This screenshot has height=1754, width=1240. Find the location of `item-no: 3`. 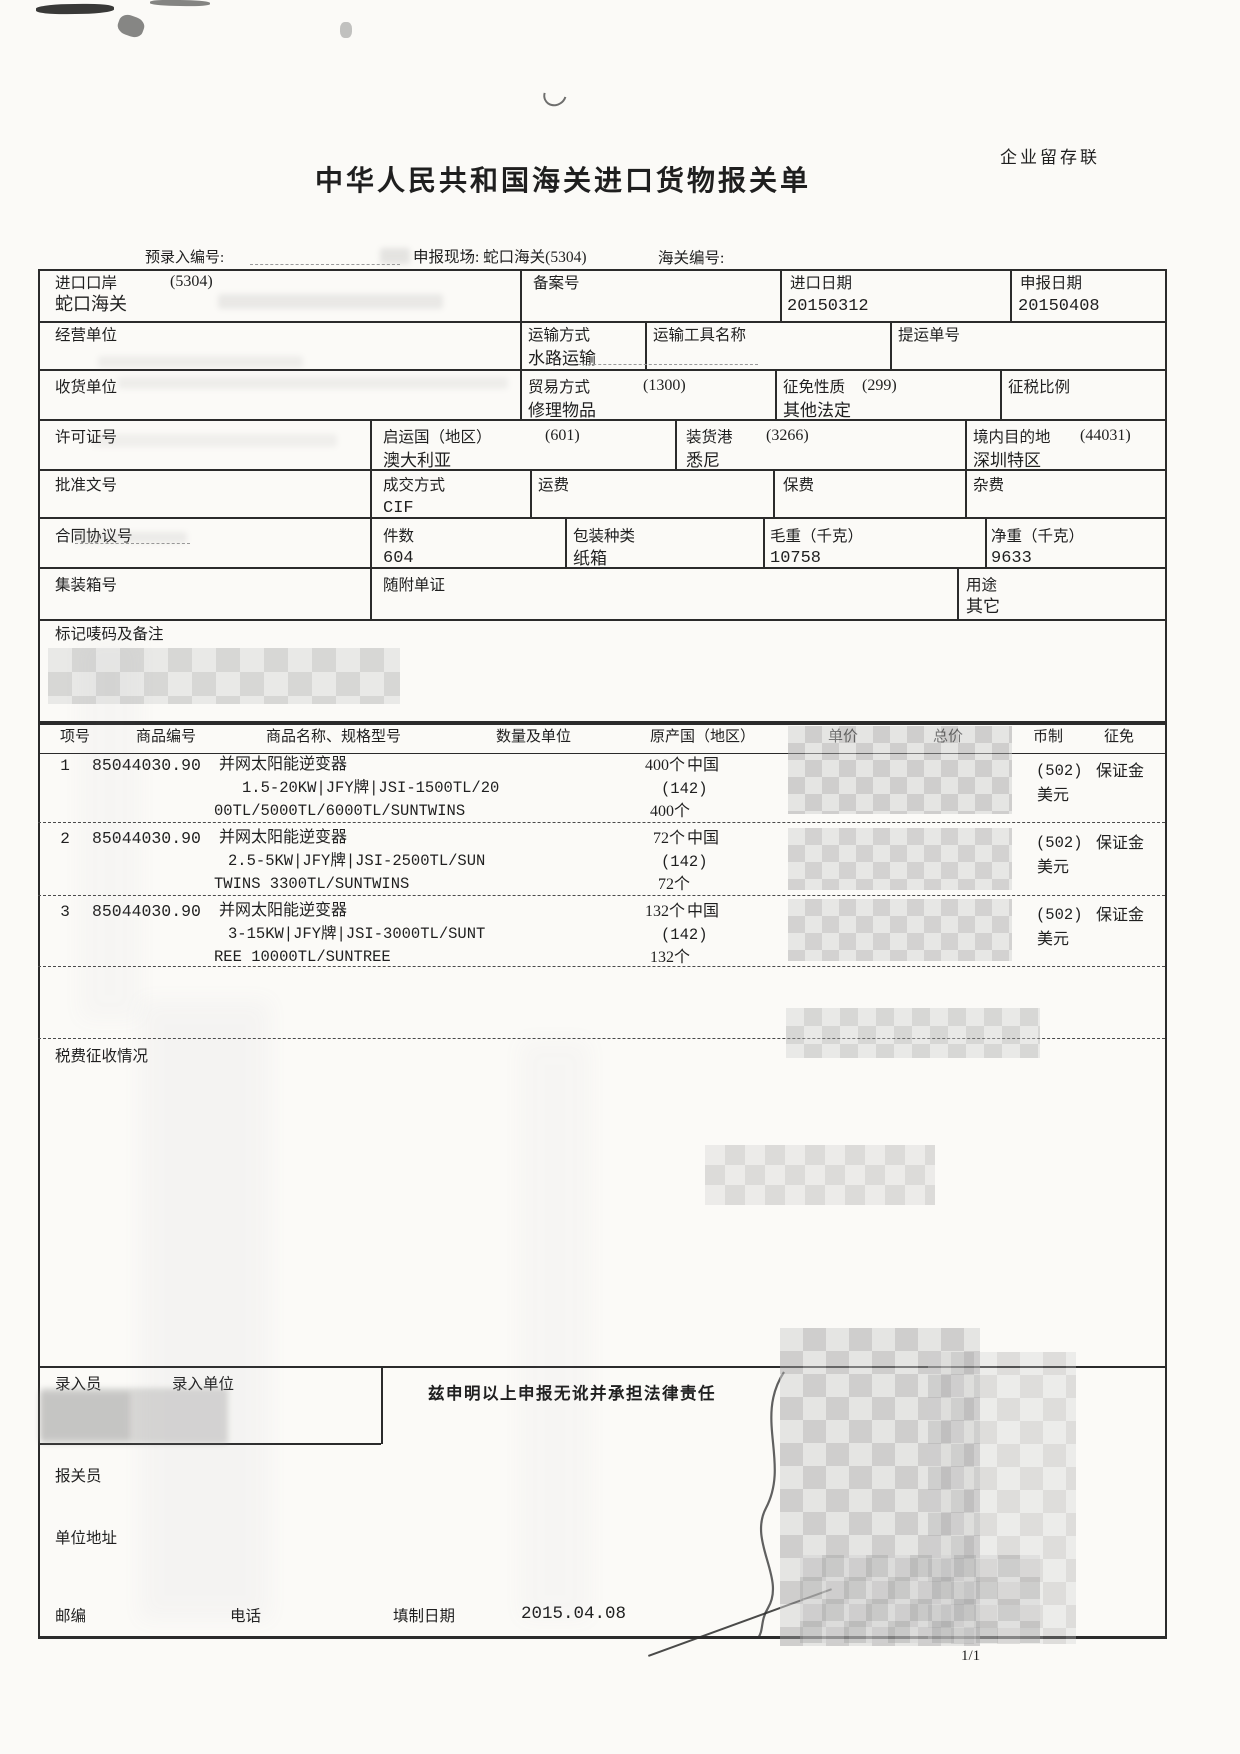

item-no: 3 is located at coordinates (65, 912).